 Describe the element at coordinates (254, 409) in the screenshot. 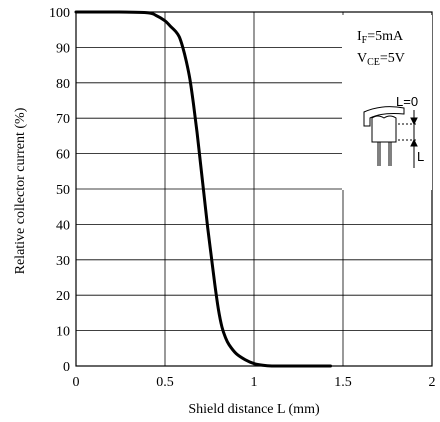

I see `x-axis-title: Shield distance L (mm)` at that location.